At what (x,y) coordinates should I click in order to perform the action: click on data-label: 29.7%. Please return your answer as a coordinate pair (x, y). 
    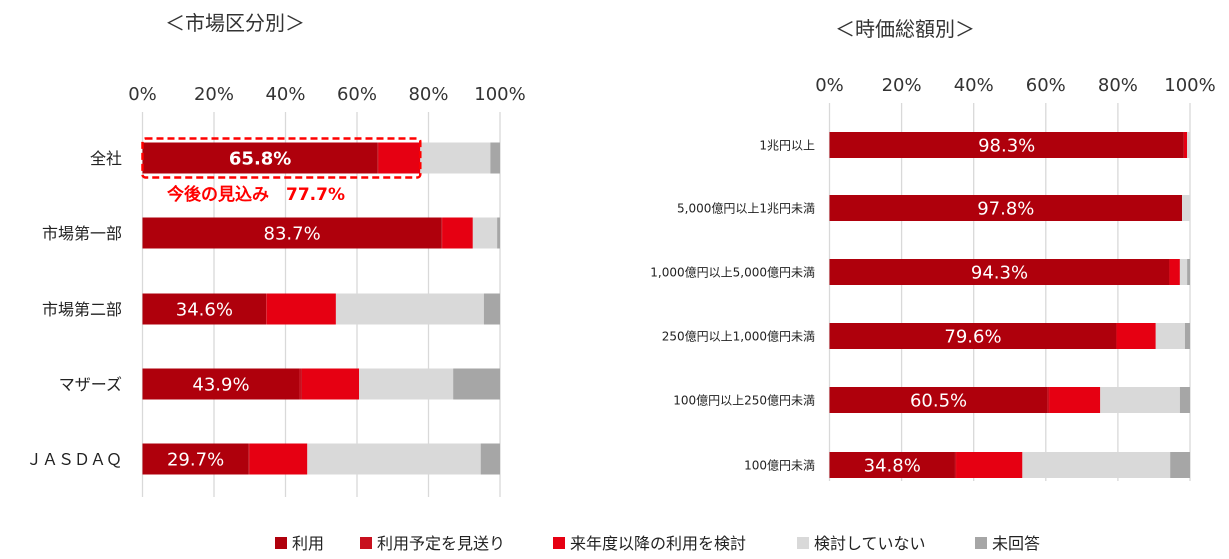
    Looking at the image, I should click on (195, 459).